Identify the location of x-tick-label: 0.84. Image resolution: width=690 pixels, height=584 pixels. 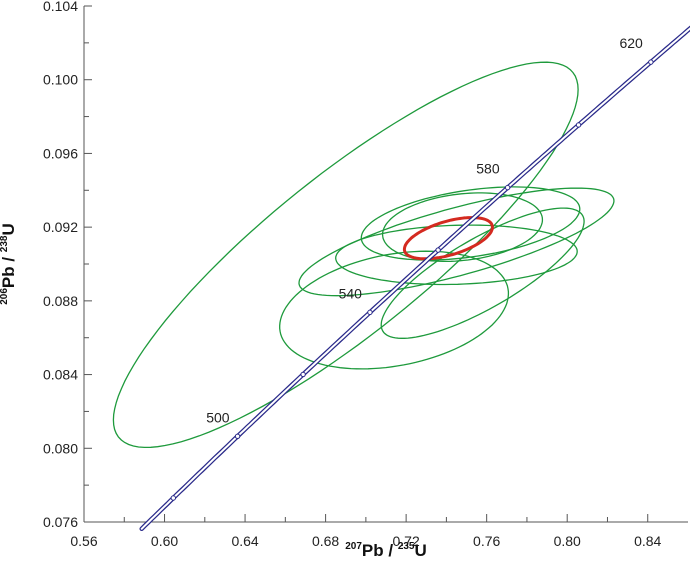
(647, 541).